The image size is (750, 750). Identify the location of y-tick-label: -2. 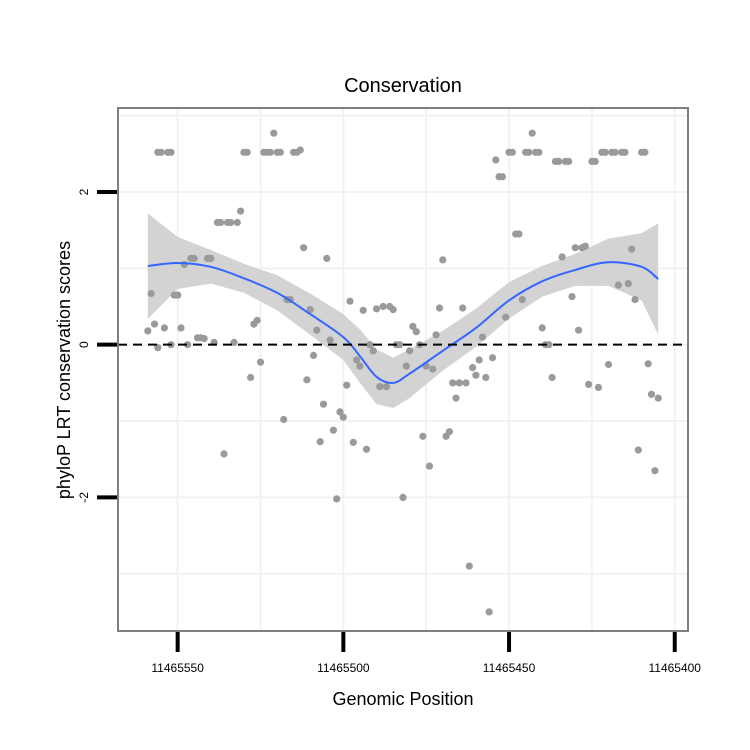
(84, 497).